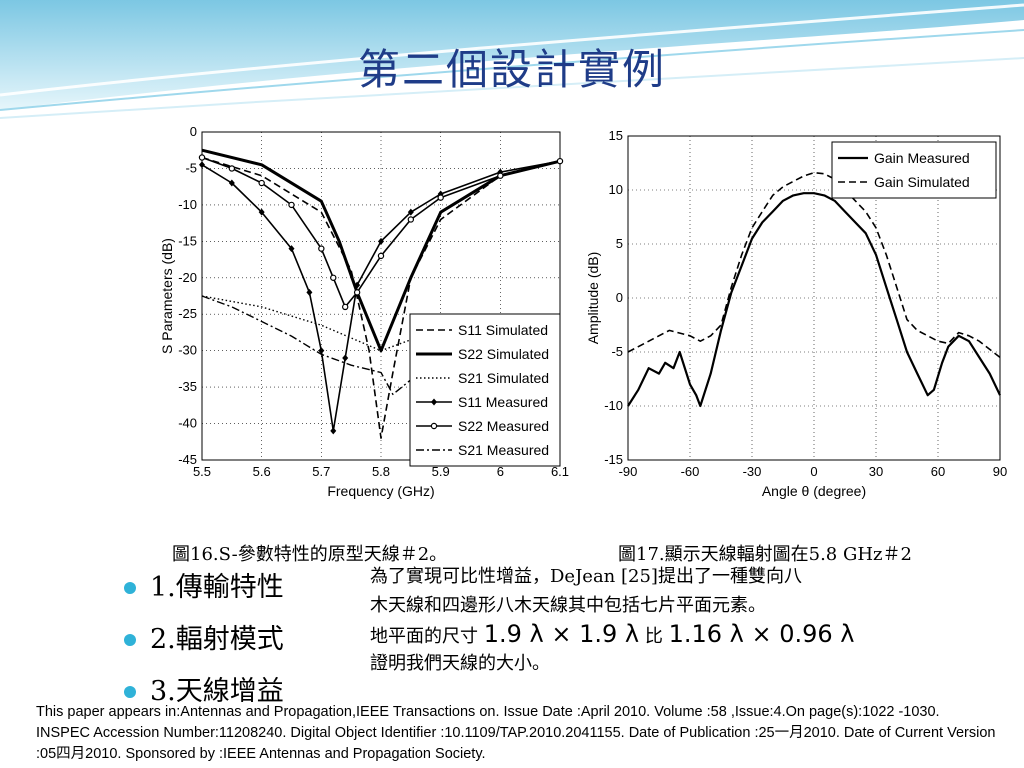 This screenshot has width=1024, height=768. I want to click on x-tick-label: 5.6, so click(262, 471).